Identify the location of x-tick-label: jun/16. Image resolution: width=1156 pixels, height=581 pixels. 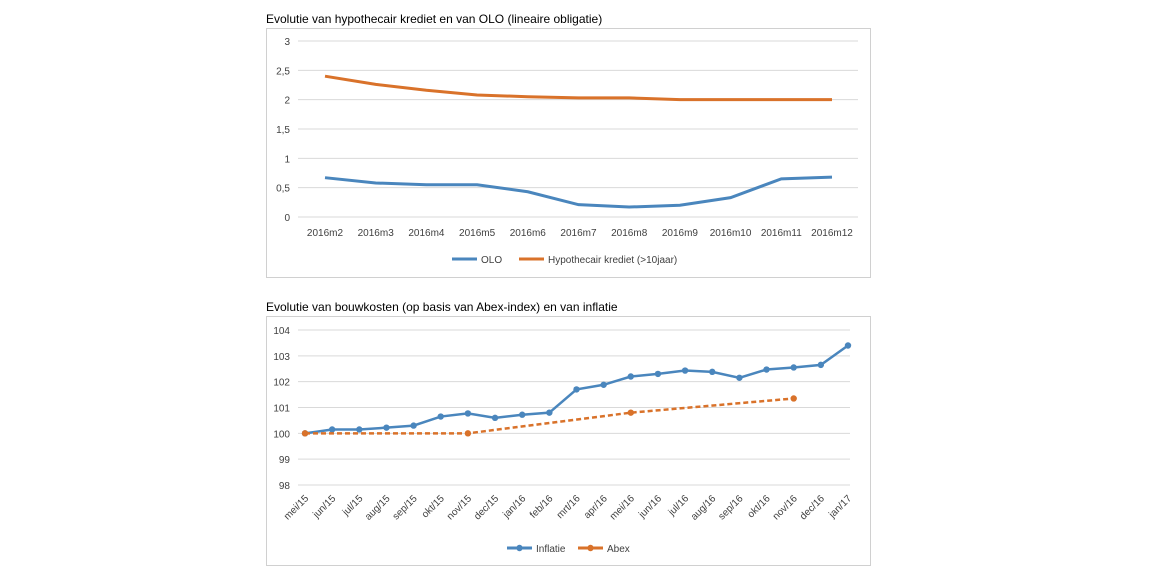
(650, 507).